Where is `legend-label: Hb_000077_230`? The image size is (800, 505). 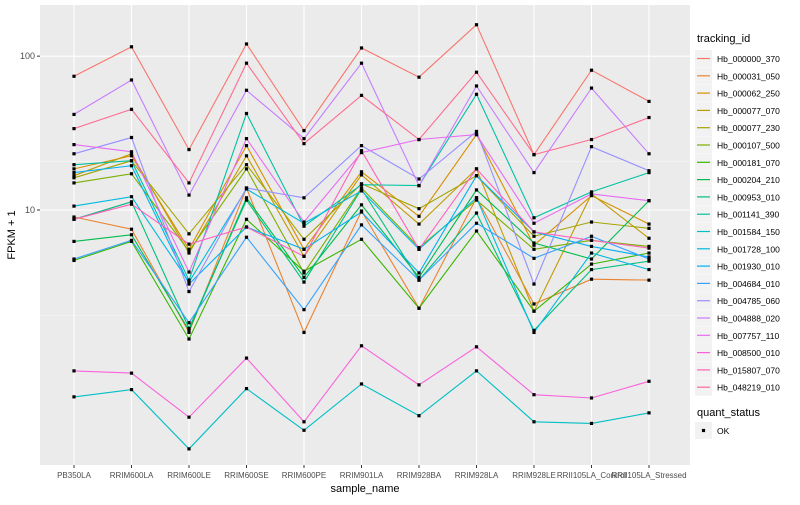 legend-label: Hb_000077_230 is located at coordinates (748, 128).